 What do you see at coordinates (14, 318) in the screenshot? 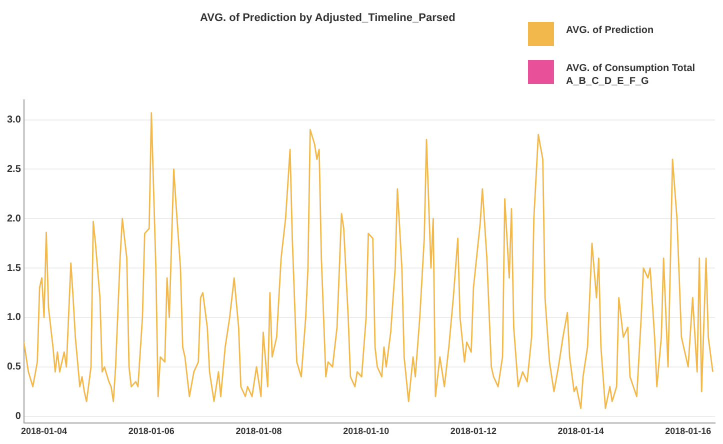
I see `y-tick-label: 1.0` at bounding box center [14, 318].